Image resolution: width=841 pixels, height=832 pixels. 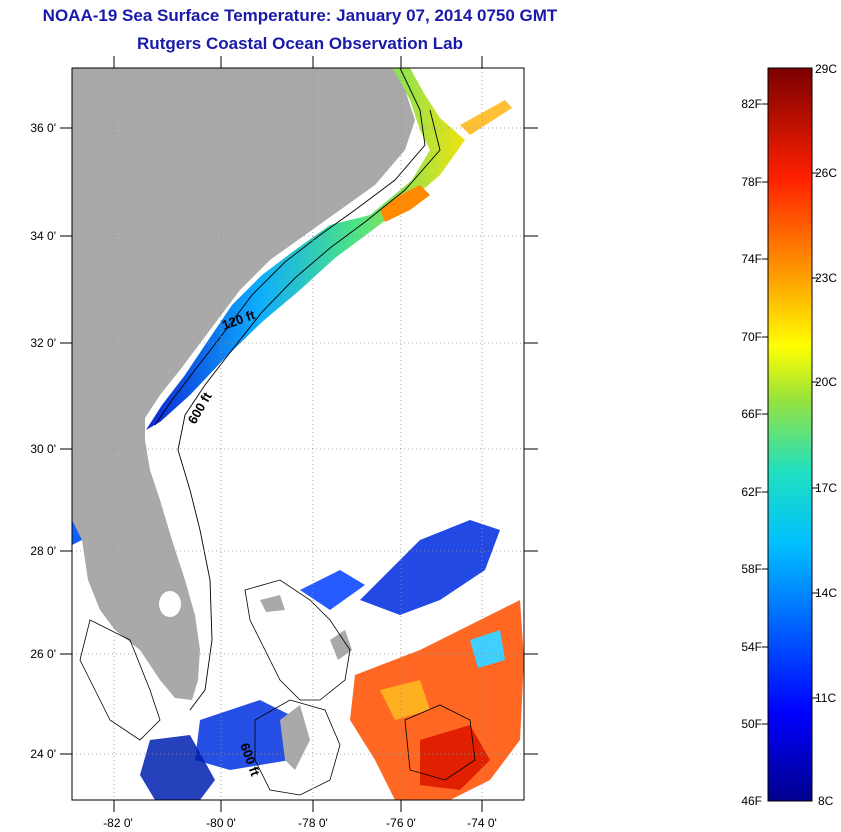 What do you see at coordinates (826, 69) in the screenshot?
I see `colorbar-celsius-max: 29C` at bounding box center [826, 69].